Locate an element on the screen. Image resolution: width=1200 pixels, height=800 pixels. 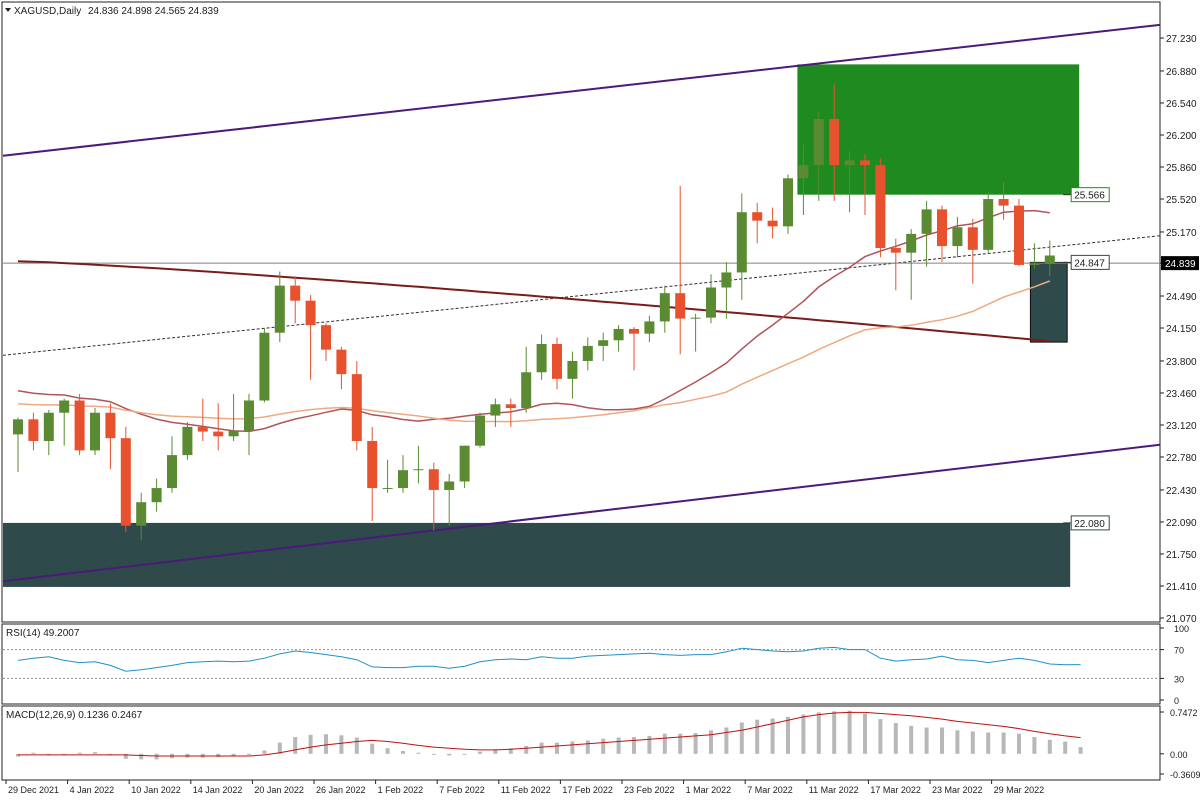
rsi-tick-label: 0 is located at coordinates (1176, 701).